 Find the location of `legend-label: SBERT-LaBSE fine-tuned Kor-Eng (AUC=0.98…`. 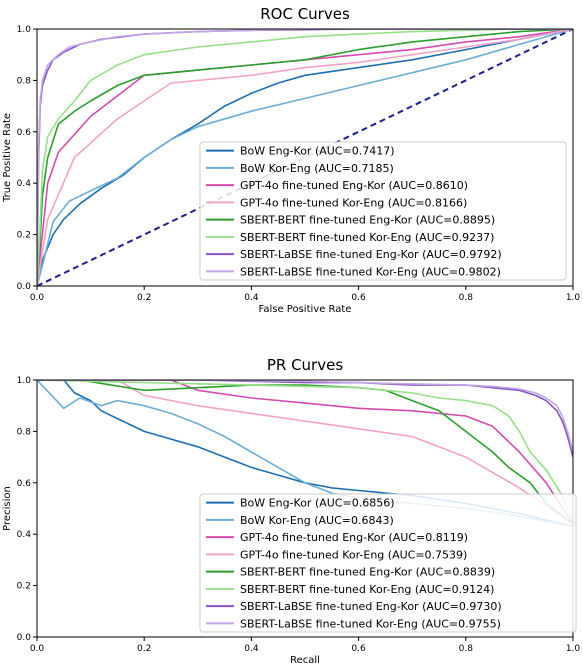

legend-label: SBERT-LaBSE fine-tuned Kor-Eng (AUC=0.98… is located at coordinates (370, 271).